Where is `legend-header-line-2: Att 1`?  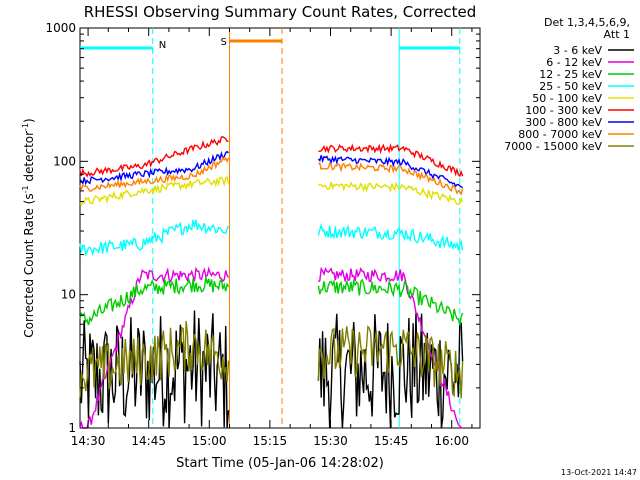
legend-header-line-2: Att 1 is located at coordinates (617, 34).